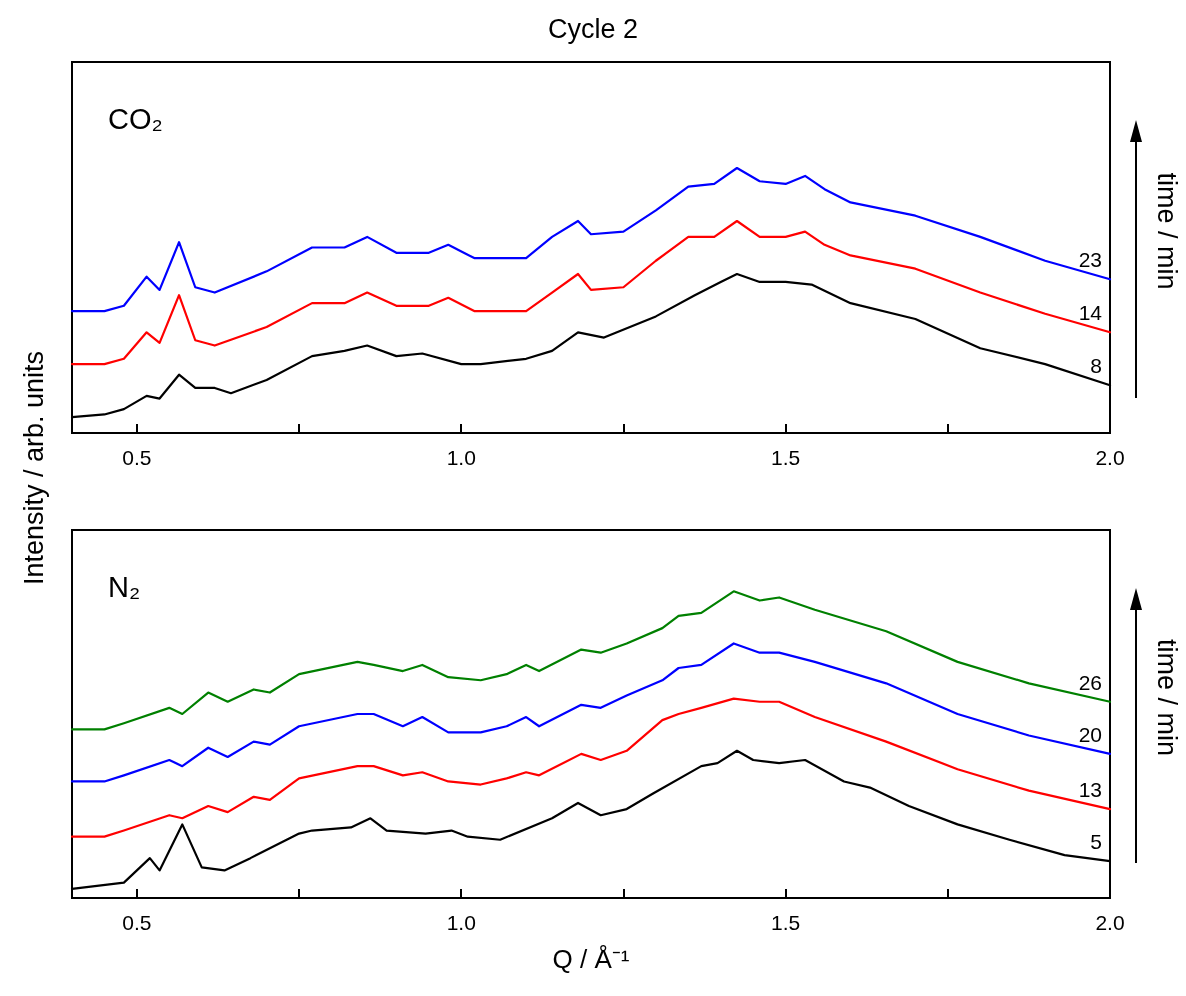 The width and height of the screenshot is (1186, 996). I want to click on annotation: N₂, so click(124, 586).